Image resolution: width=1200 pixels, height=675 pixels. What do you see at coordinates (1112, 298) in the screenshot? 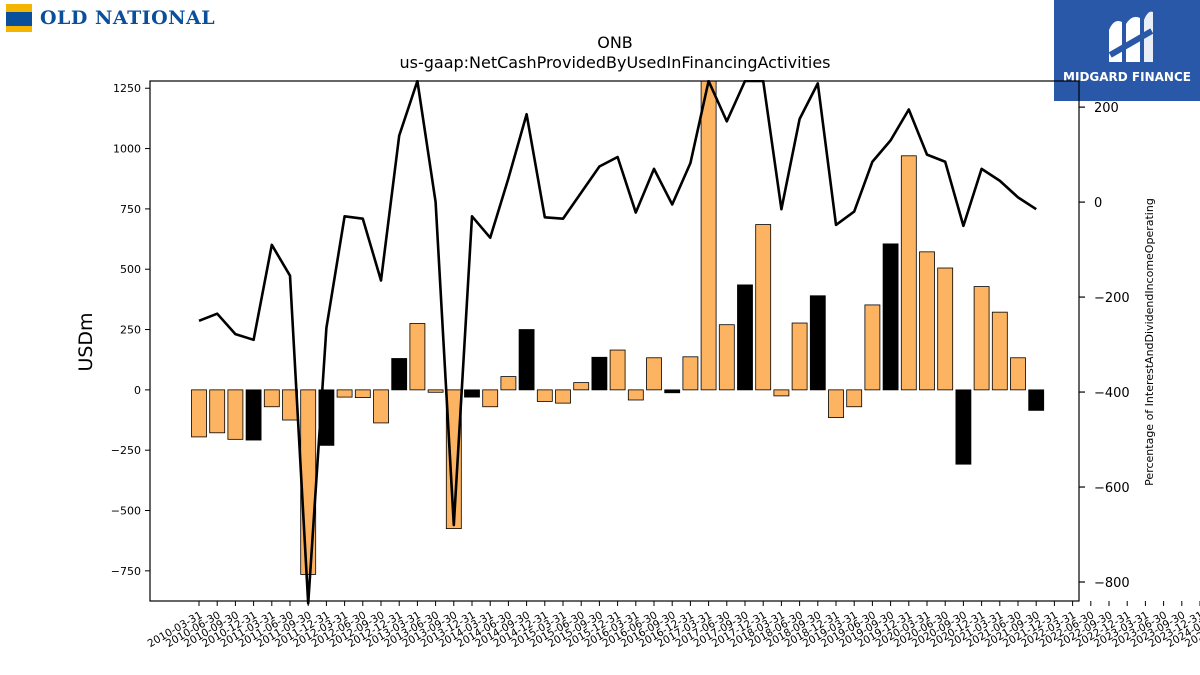
I see `y2-tick-label: −200` at bounding box center [1112, 298].